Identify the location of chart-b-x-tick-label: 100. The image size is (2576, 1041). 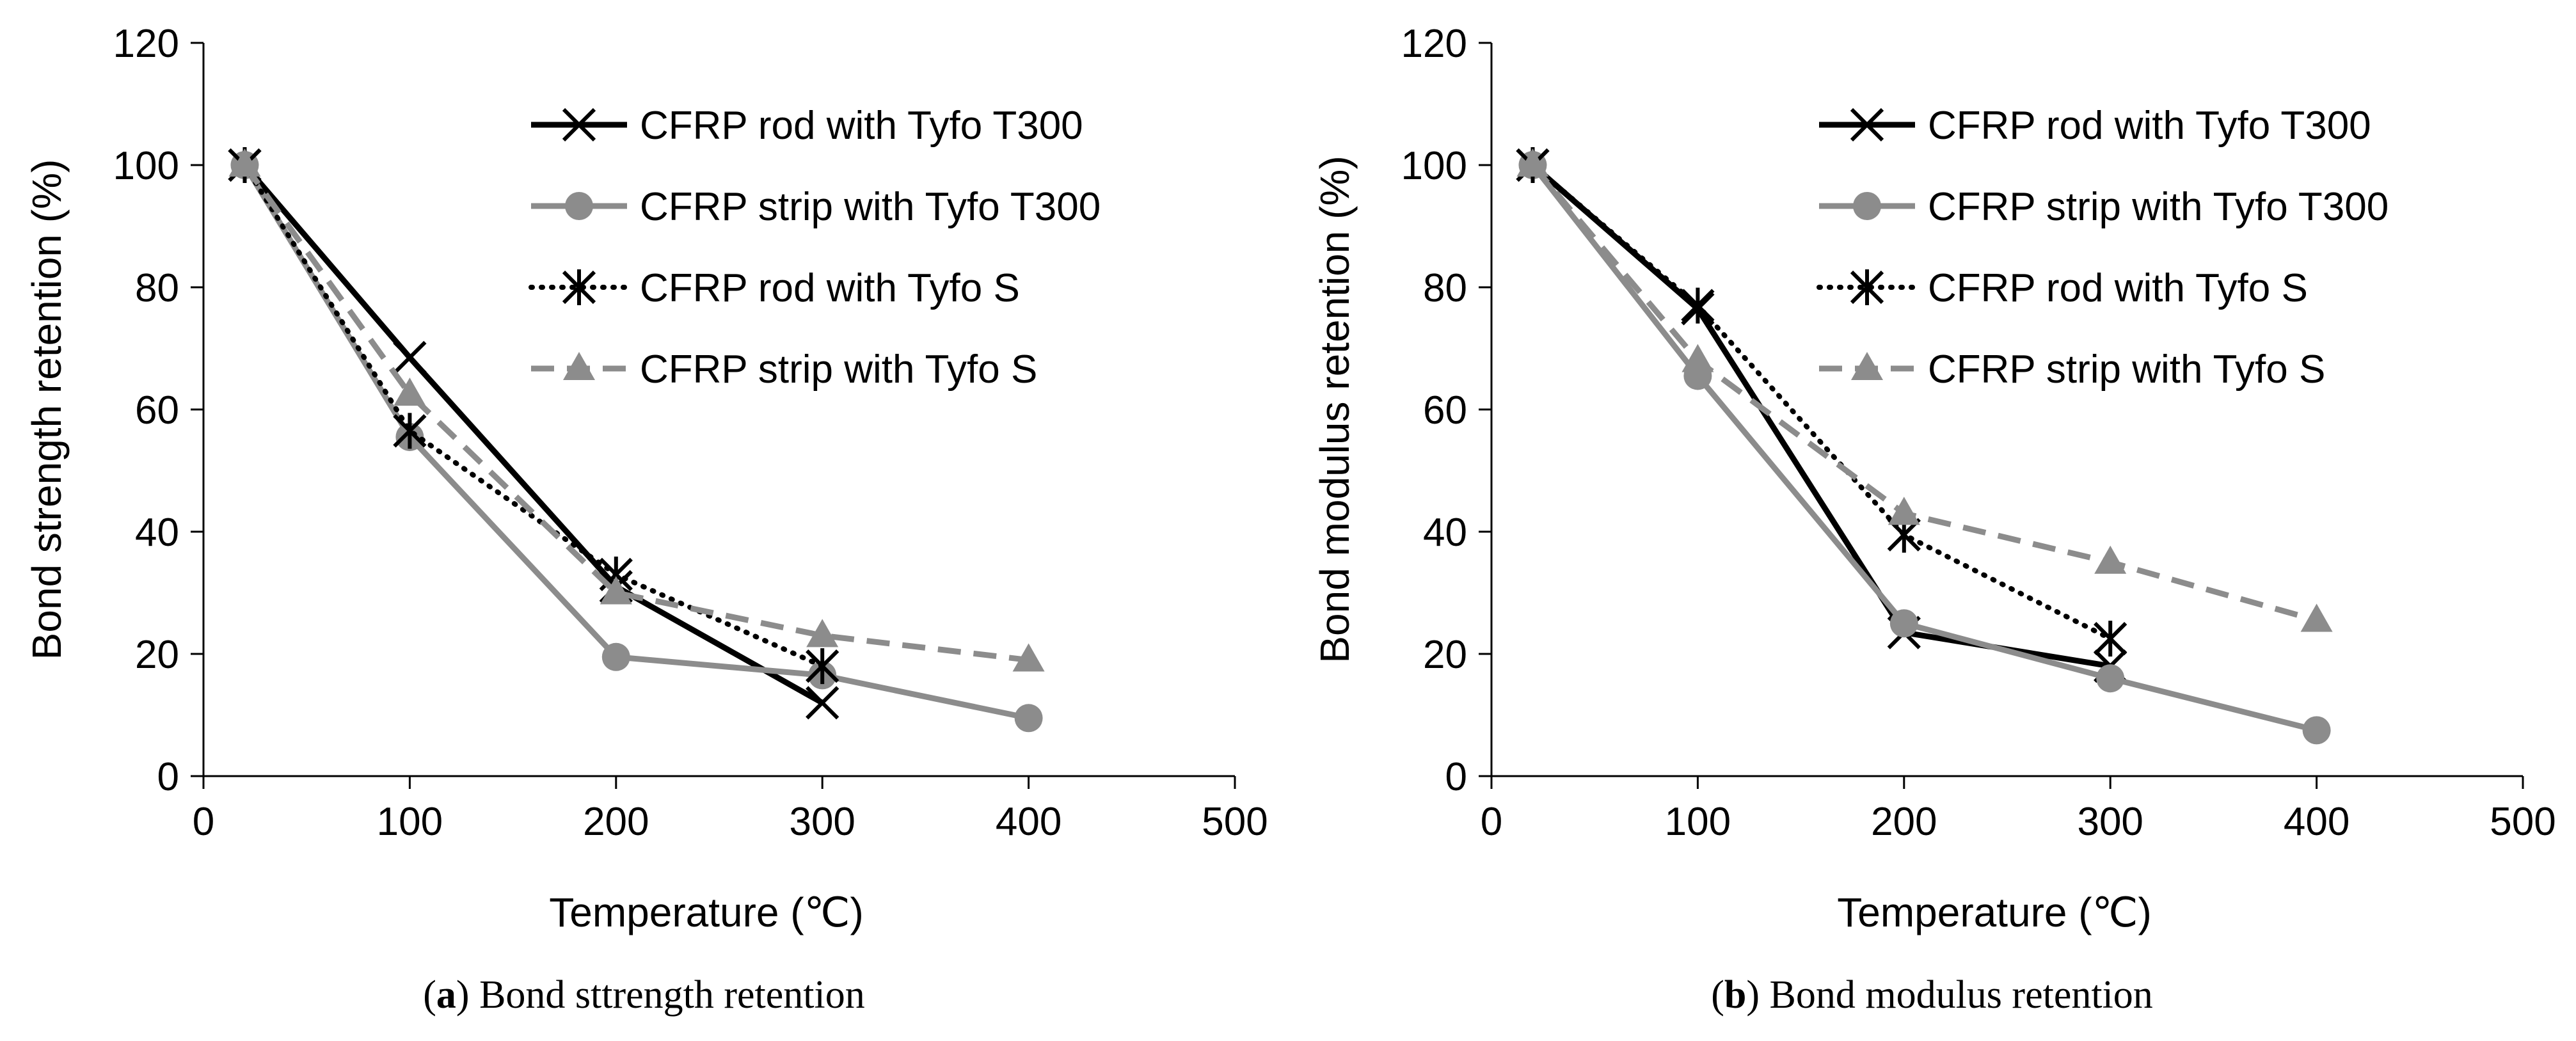
(1698, 822).